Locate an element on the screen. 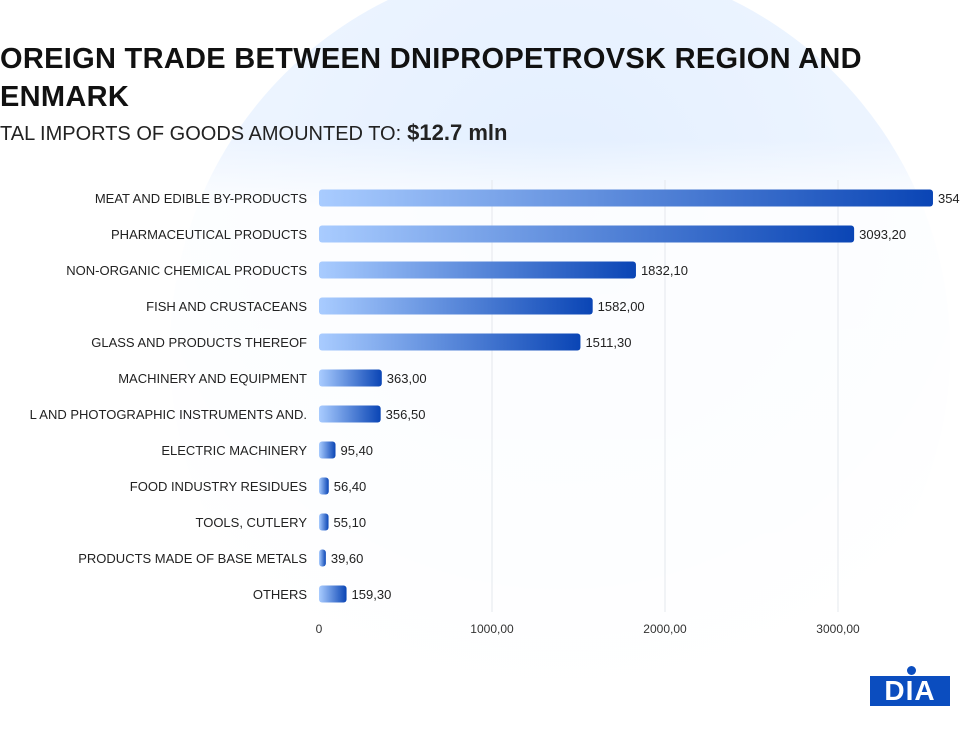 Image resolution: width=960 pixels, height=740 pixels. category-label: OTHERS is located at coordinates (280, 594).